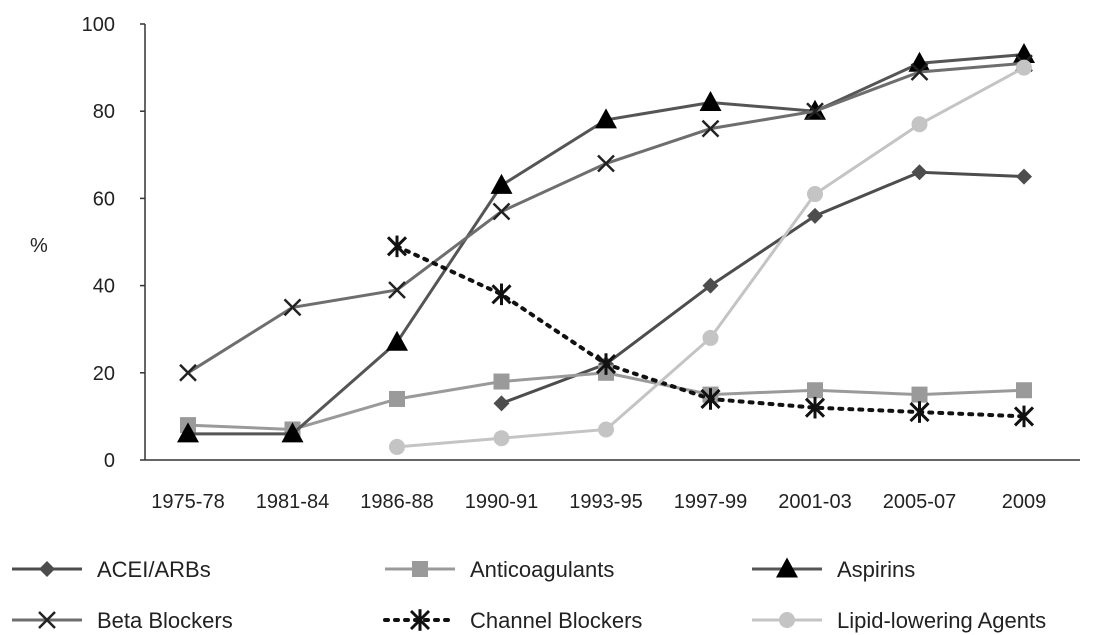 The height and width of the screenshot is (635, 1095). I want to click on x-tick-label: 1993-95, so click(605, 502).